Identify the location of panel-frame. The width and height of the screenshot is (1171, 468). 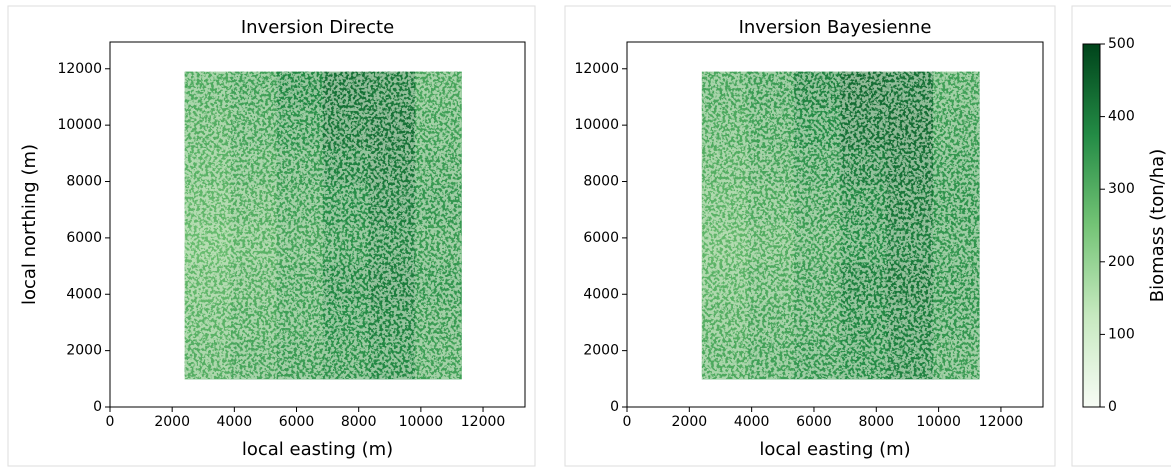
(1121, 236).